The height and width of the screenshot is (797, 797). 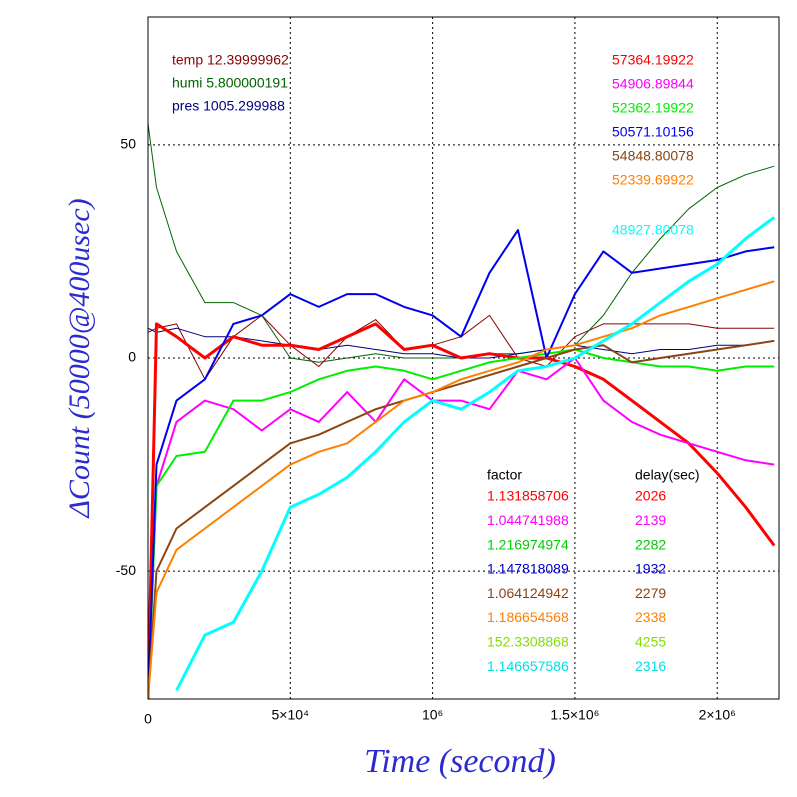 I want to click on legend-entry: 54906.89844, so click(x=653, y=84).